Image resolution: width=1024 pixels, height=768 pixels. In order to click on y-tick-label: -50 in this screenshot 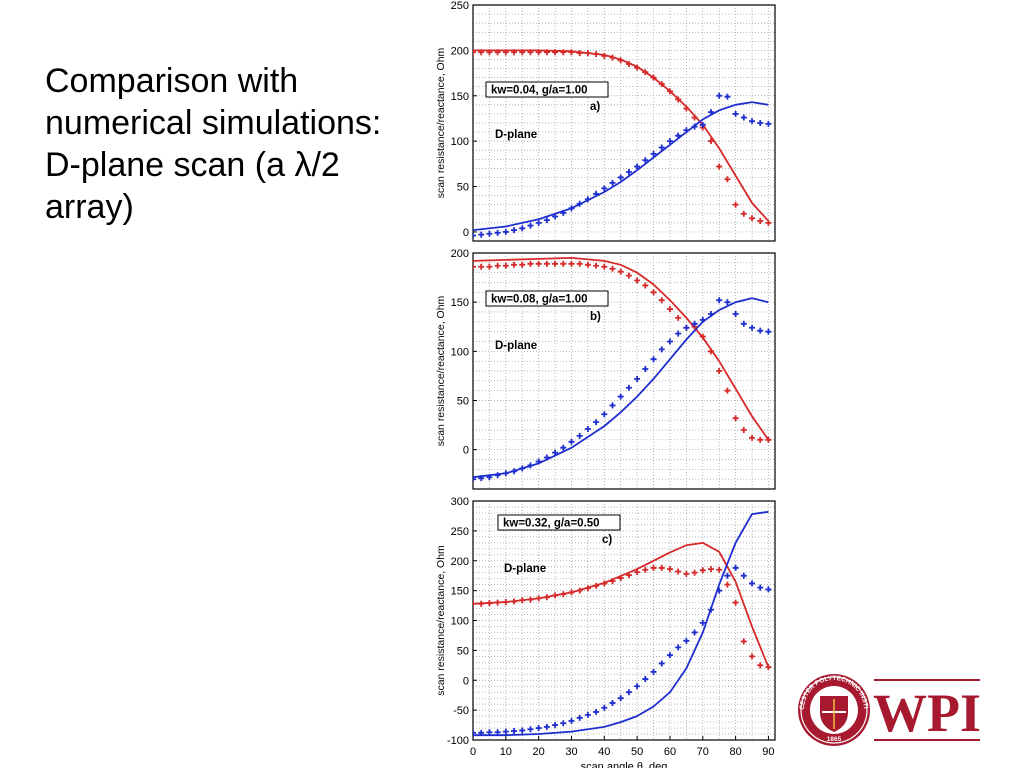, I will do `click(461, 711)`.